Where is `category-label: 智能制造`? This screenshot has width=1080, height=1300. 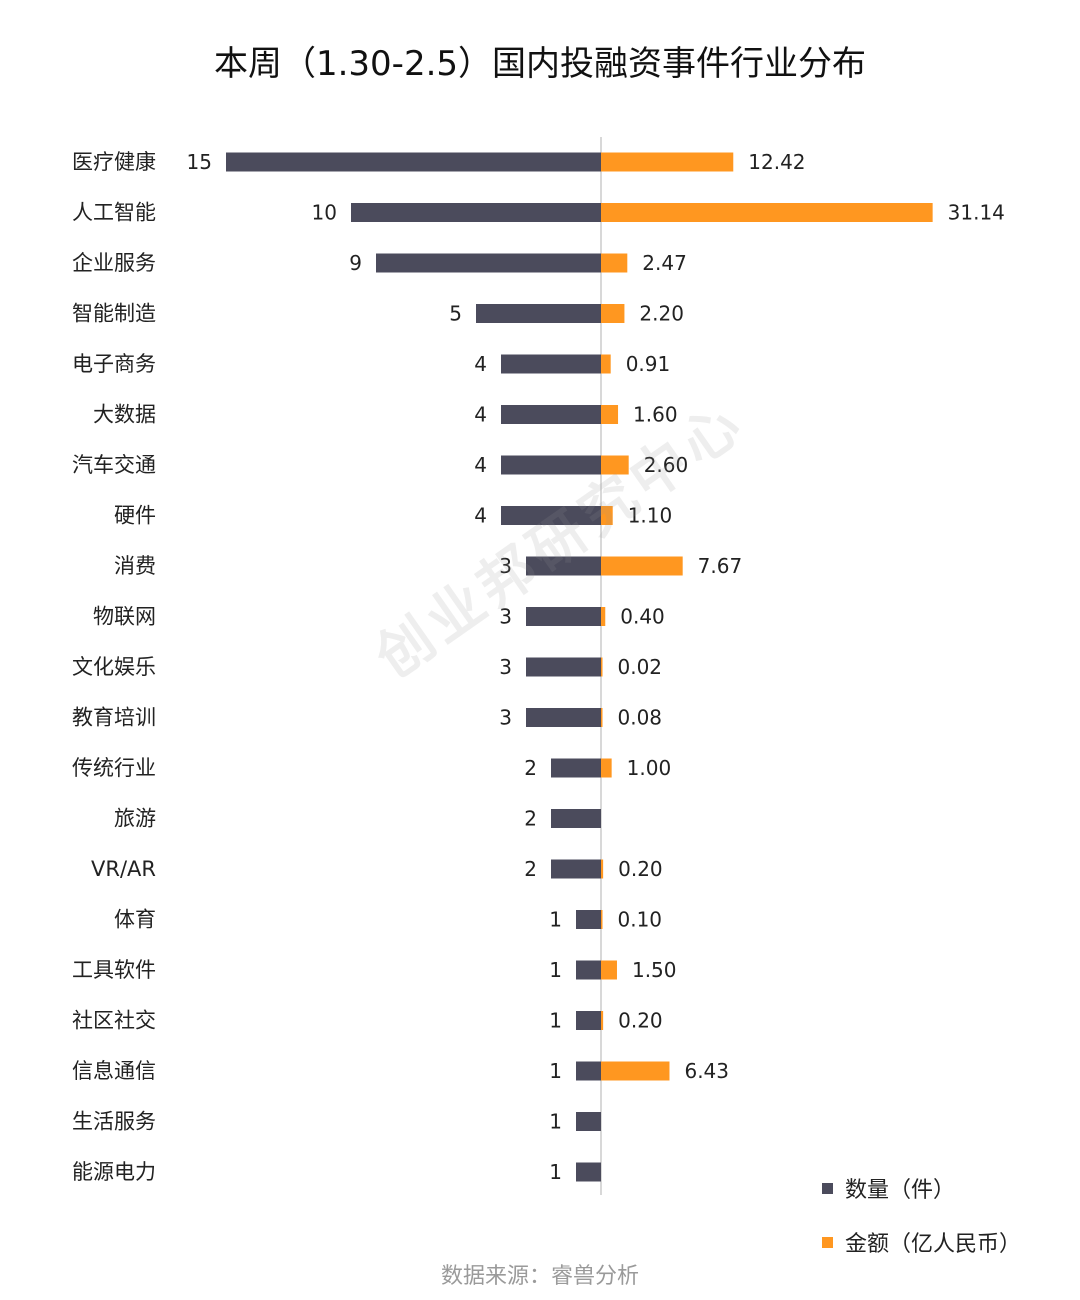 category-label: 智能制造 is located at coordinates (114, 314).